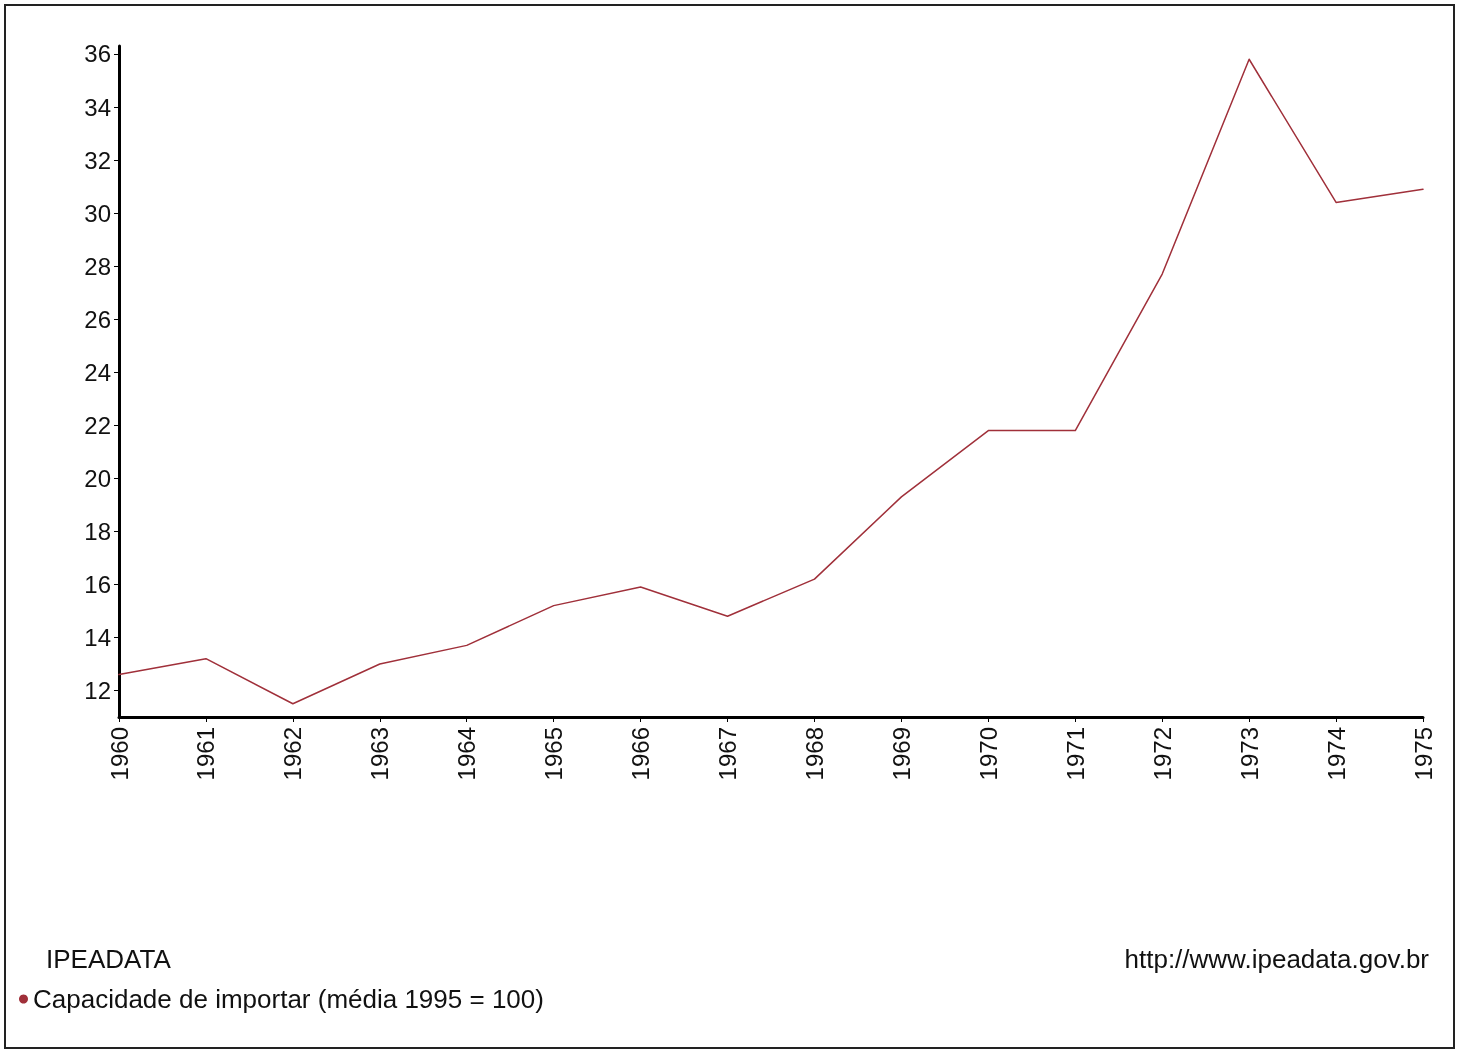 This screenshot has width=1461, height=1055. Describe the element at coordinates (467, 754) in the screenshot. I see `x-tick-label: 1964` at that location.